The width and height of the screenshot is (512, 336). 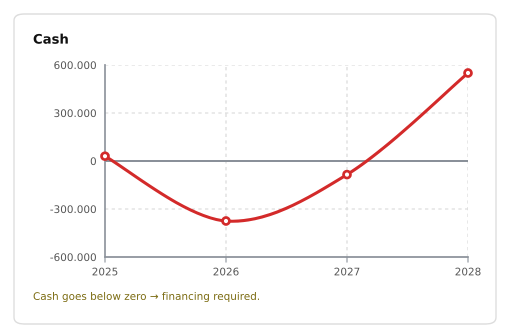 What do you see at coordinates (226, 272) in the screenshot?
I see `x-tick-label: 2026` at bounding box center [226, 272].